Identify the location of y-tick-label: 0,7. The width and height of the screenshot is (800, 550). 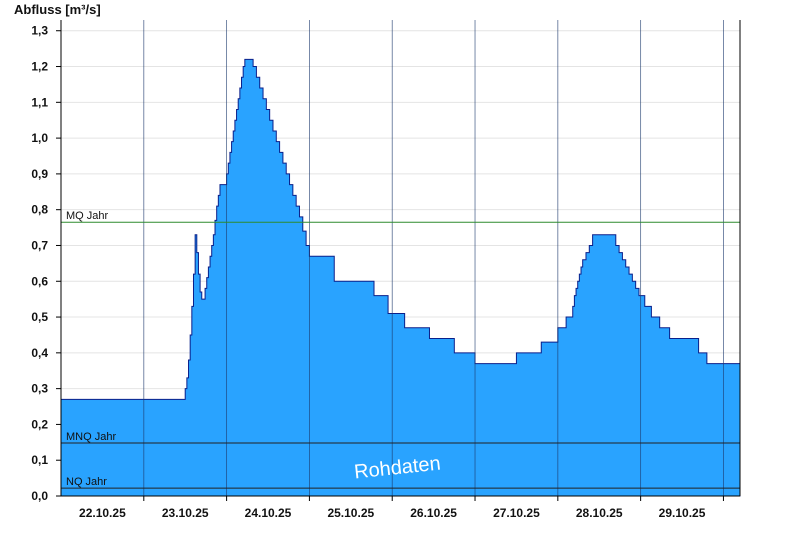
(39, 245).